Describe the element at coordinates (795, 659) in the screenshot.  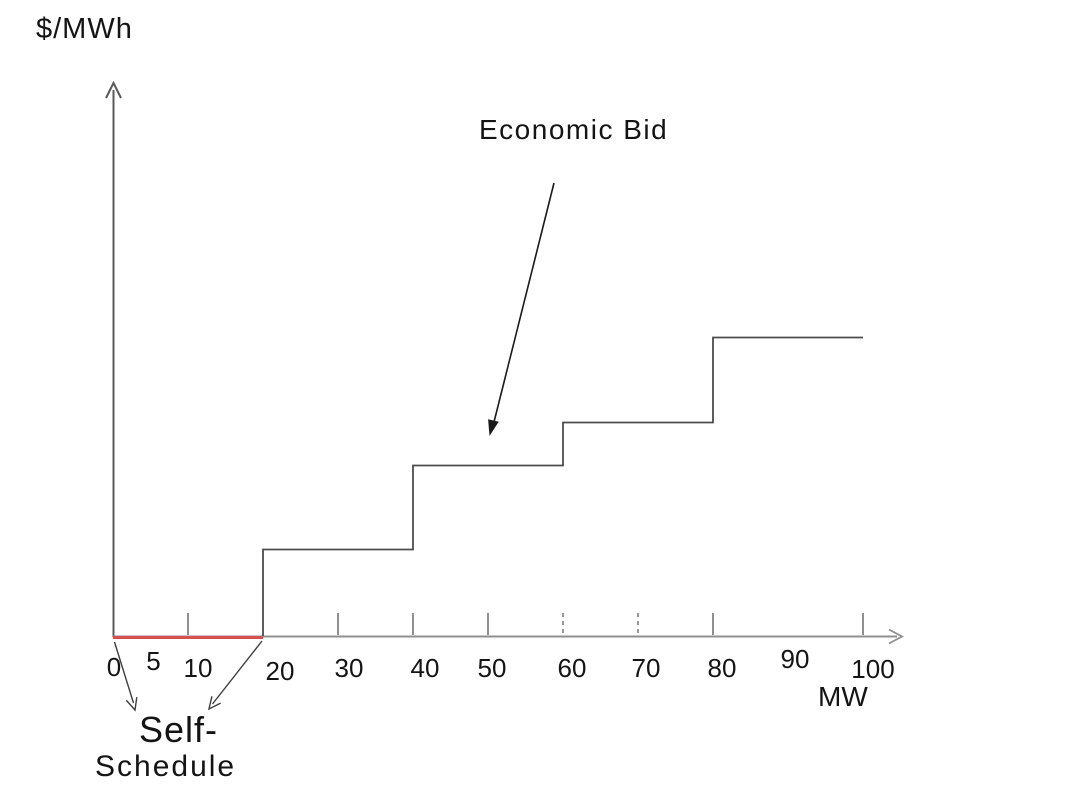
I see `x-tick-label-90: 90` at that location.